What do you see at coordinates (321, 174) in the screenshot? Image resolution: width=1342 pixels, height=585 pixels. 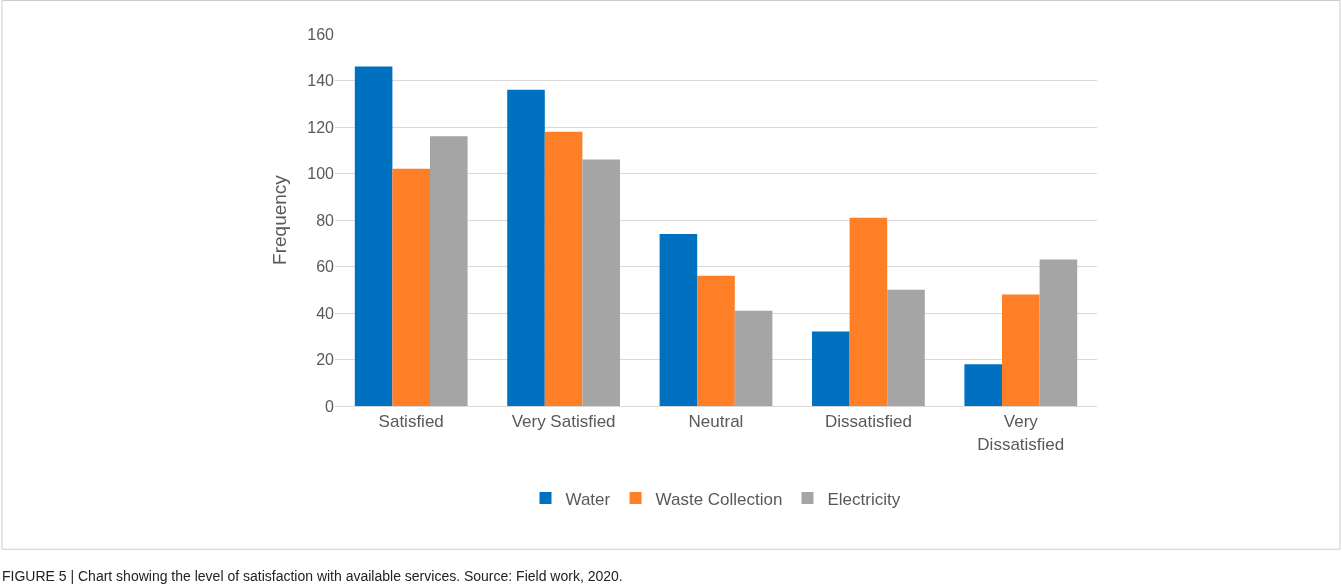 I see `y-tick-label: 100` at bounding box center [321, 174].